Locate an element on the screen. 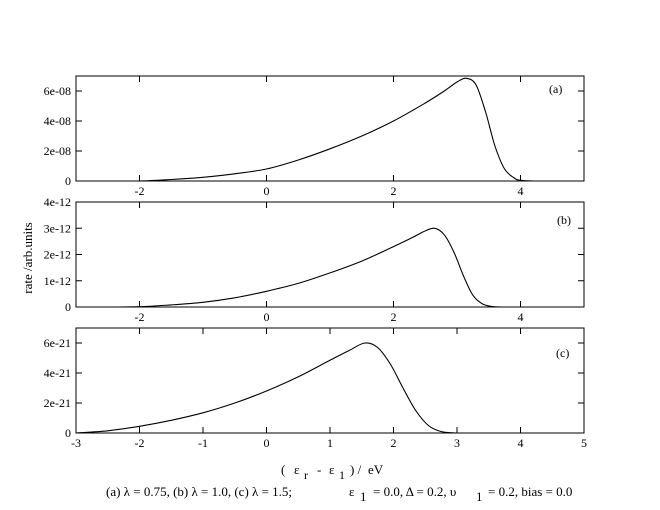 Image resolution: width=660 pixels, height=510 pixels. y-axis-label: rate /arb.units is located at coordinates (27, 257).